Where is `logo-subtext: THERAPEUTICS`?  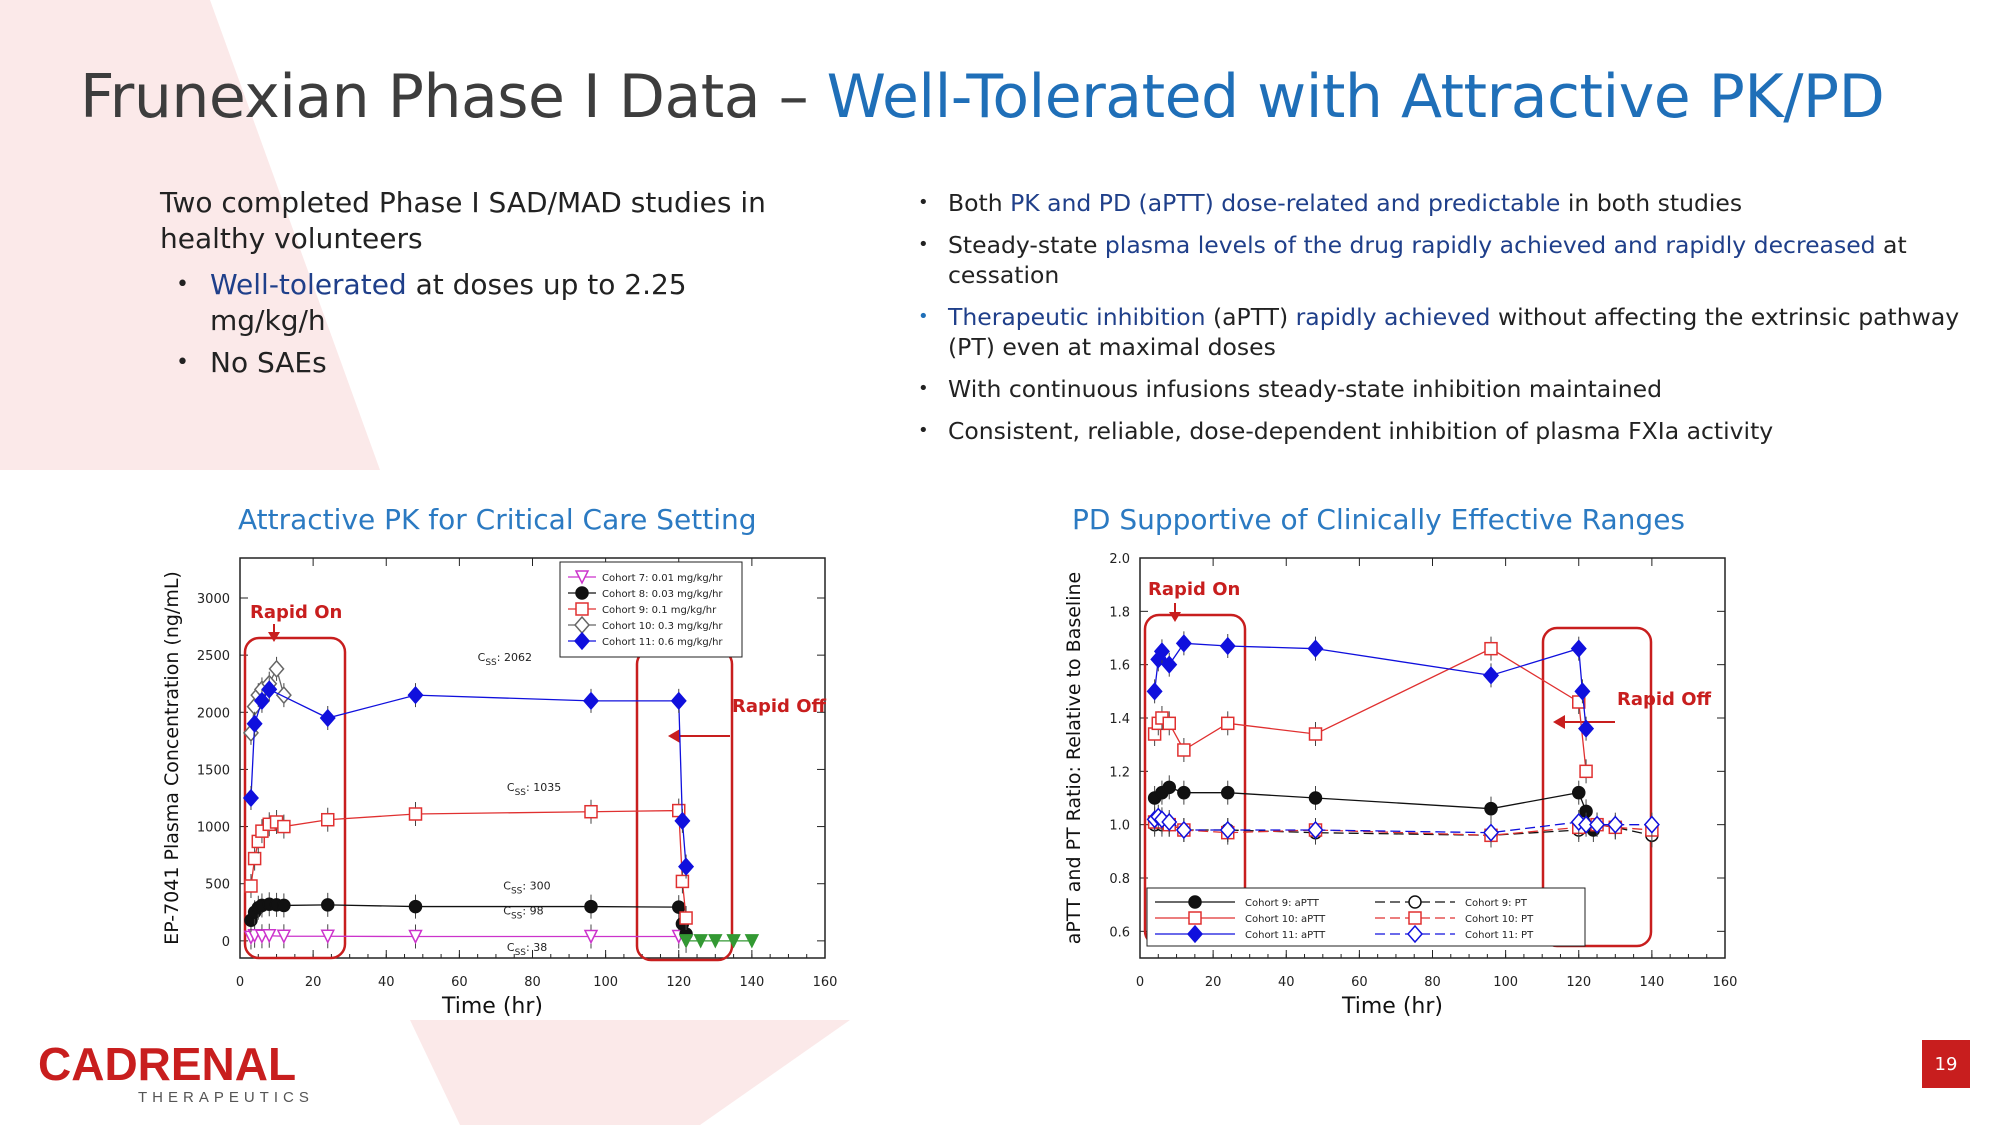 logo-subtext: THERAPEUTICS is located at coordinates (226, 1097).